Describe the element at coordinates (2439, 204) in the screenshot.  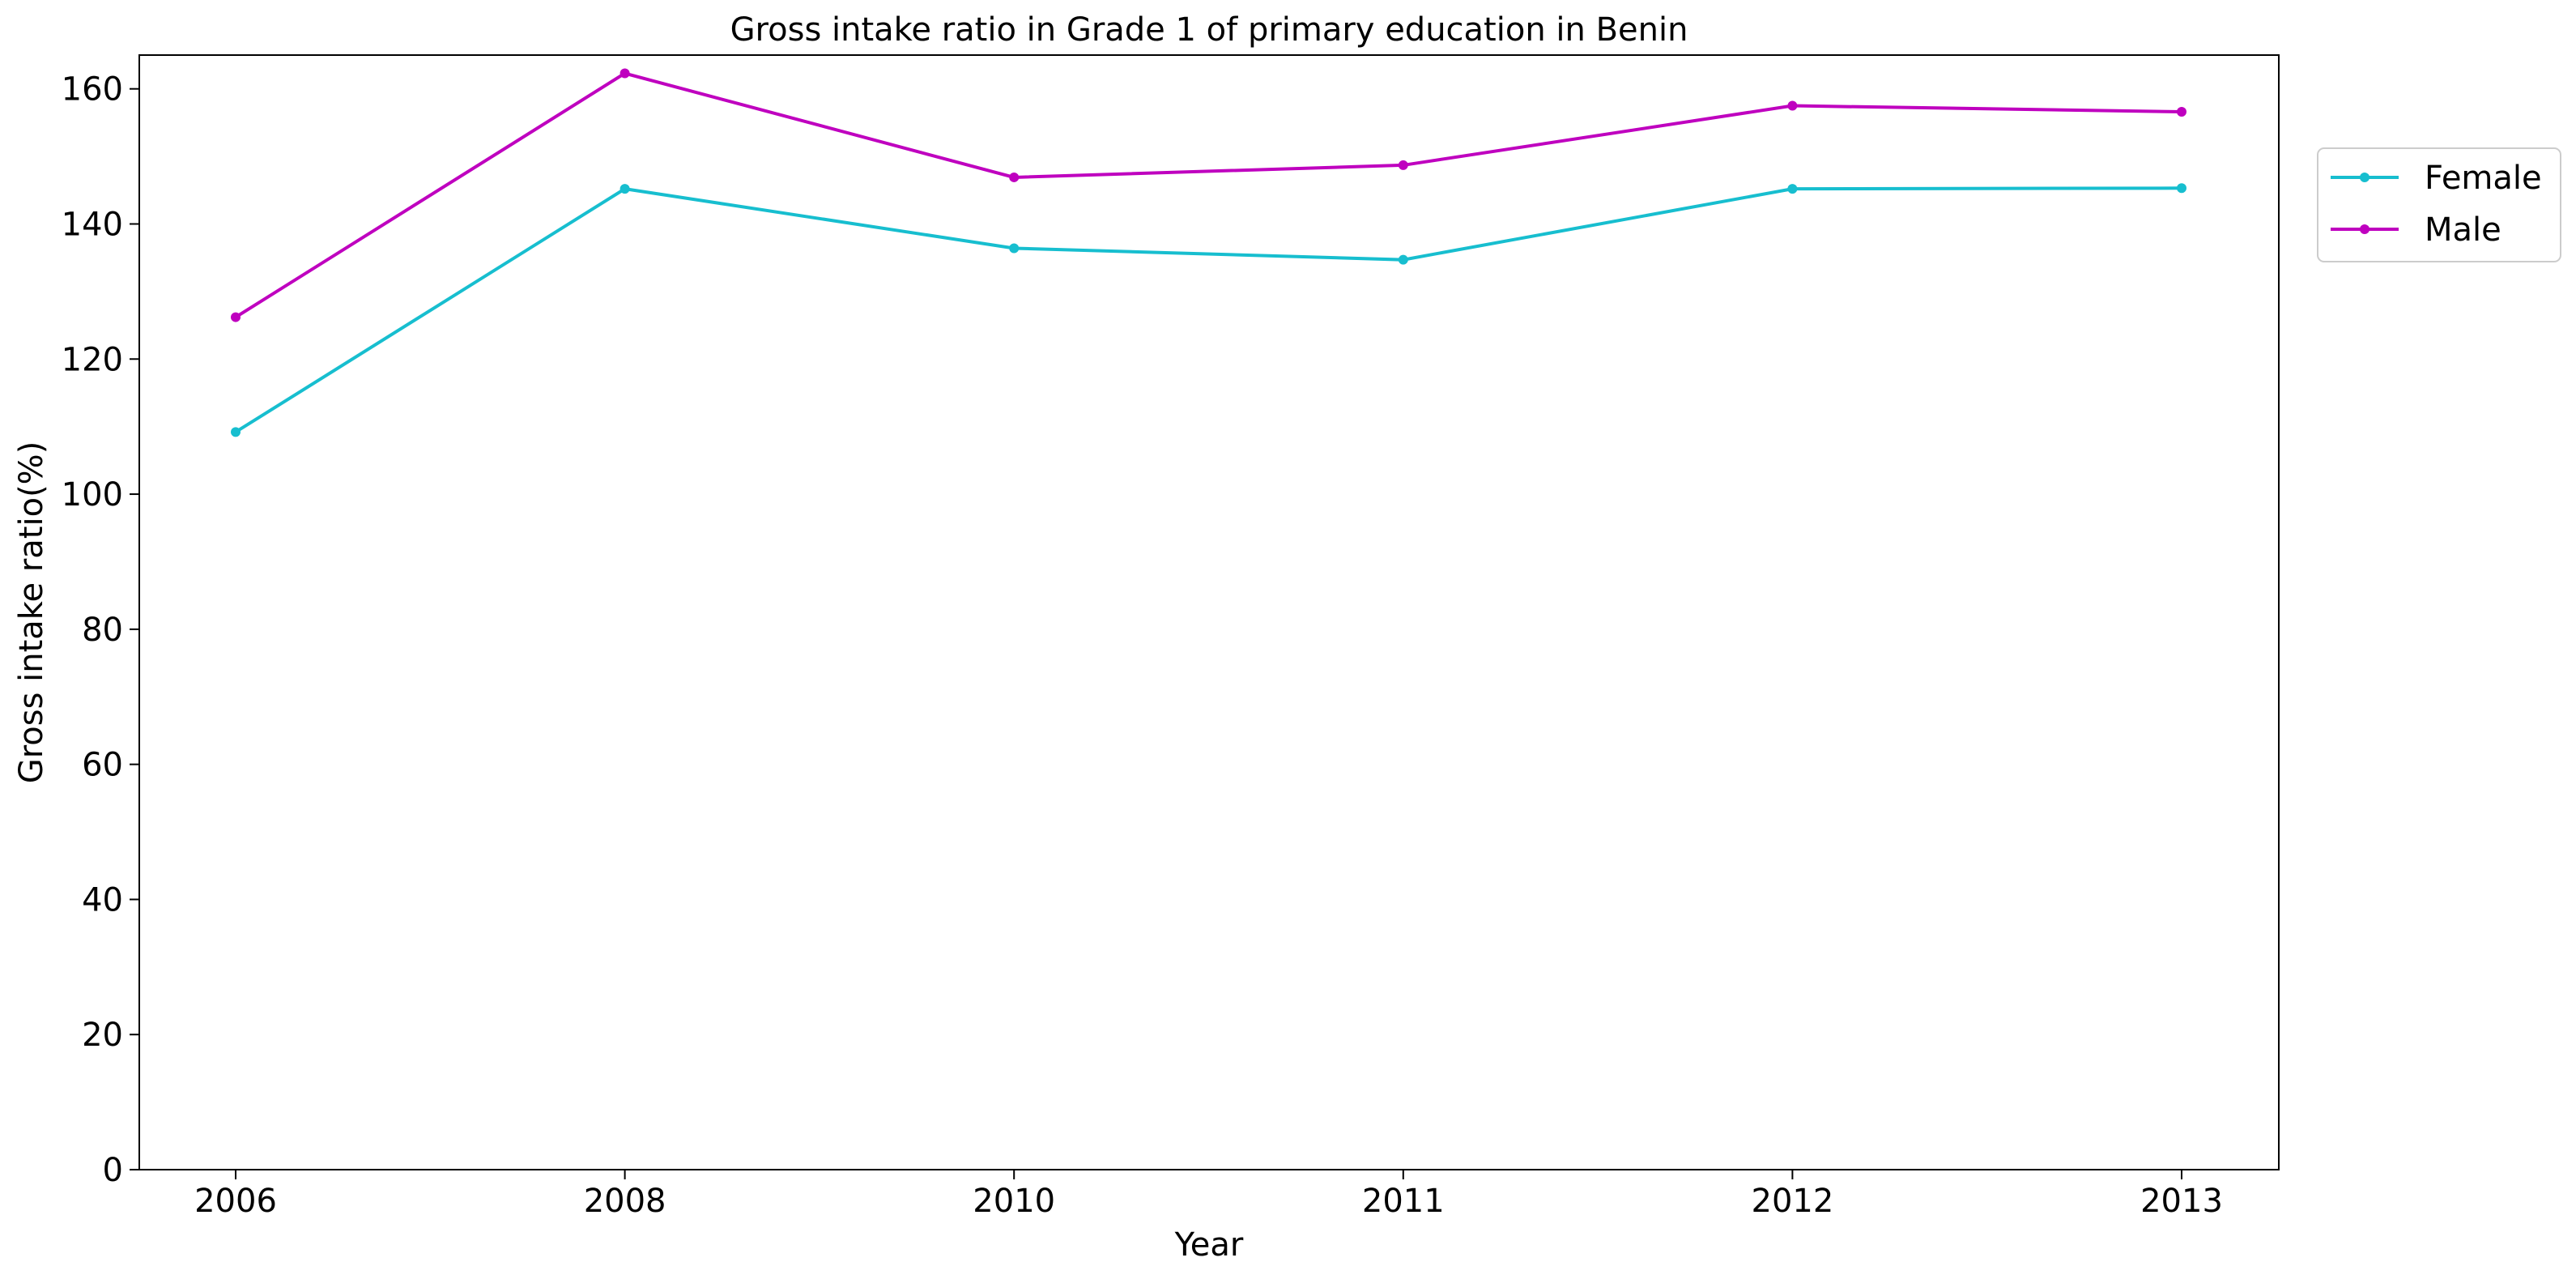
I see `legend: Female Male` at that location.